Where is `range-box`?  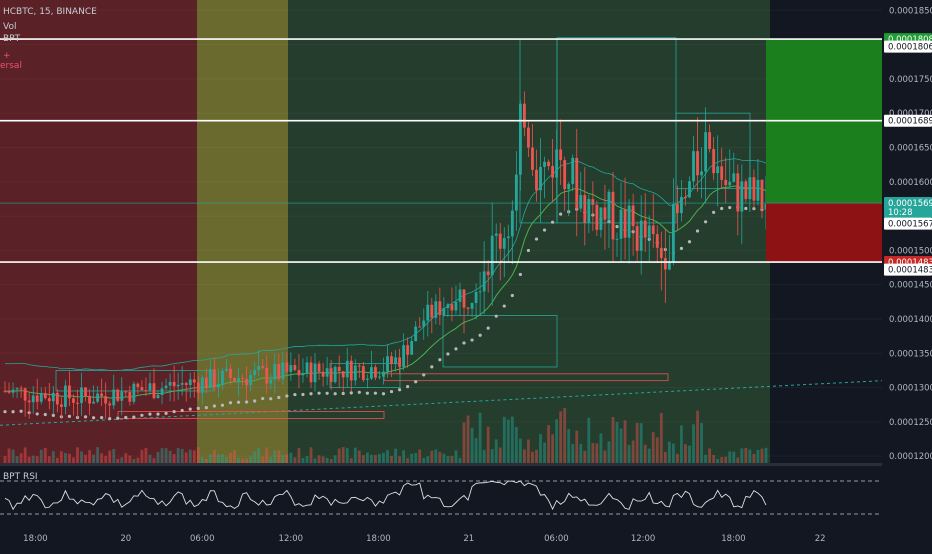 range-box is located at coordinates (526, 377).